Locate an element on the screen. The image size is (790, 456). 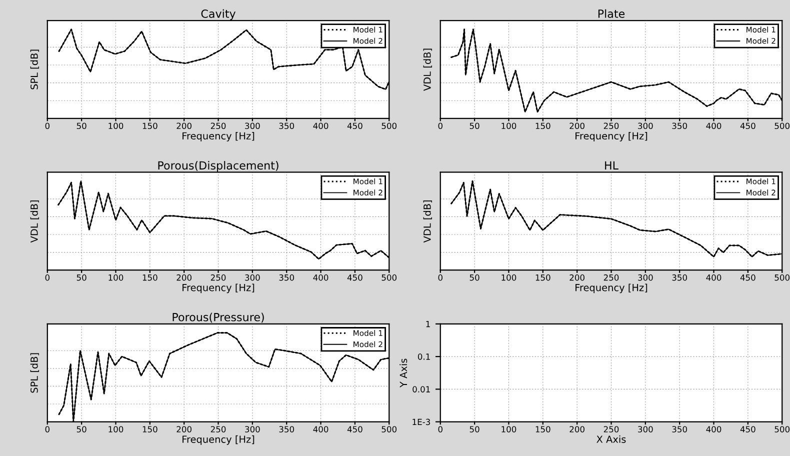
y-tick-label: 1 is located at coordinates (428, 324).